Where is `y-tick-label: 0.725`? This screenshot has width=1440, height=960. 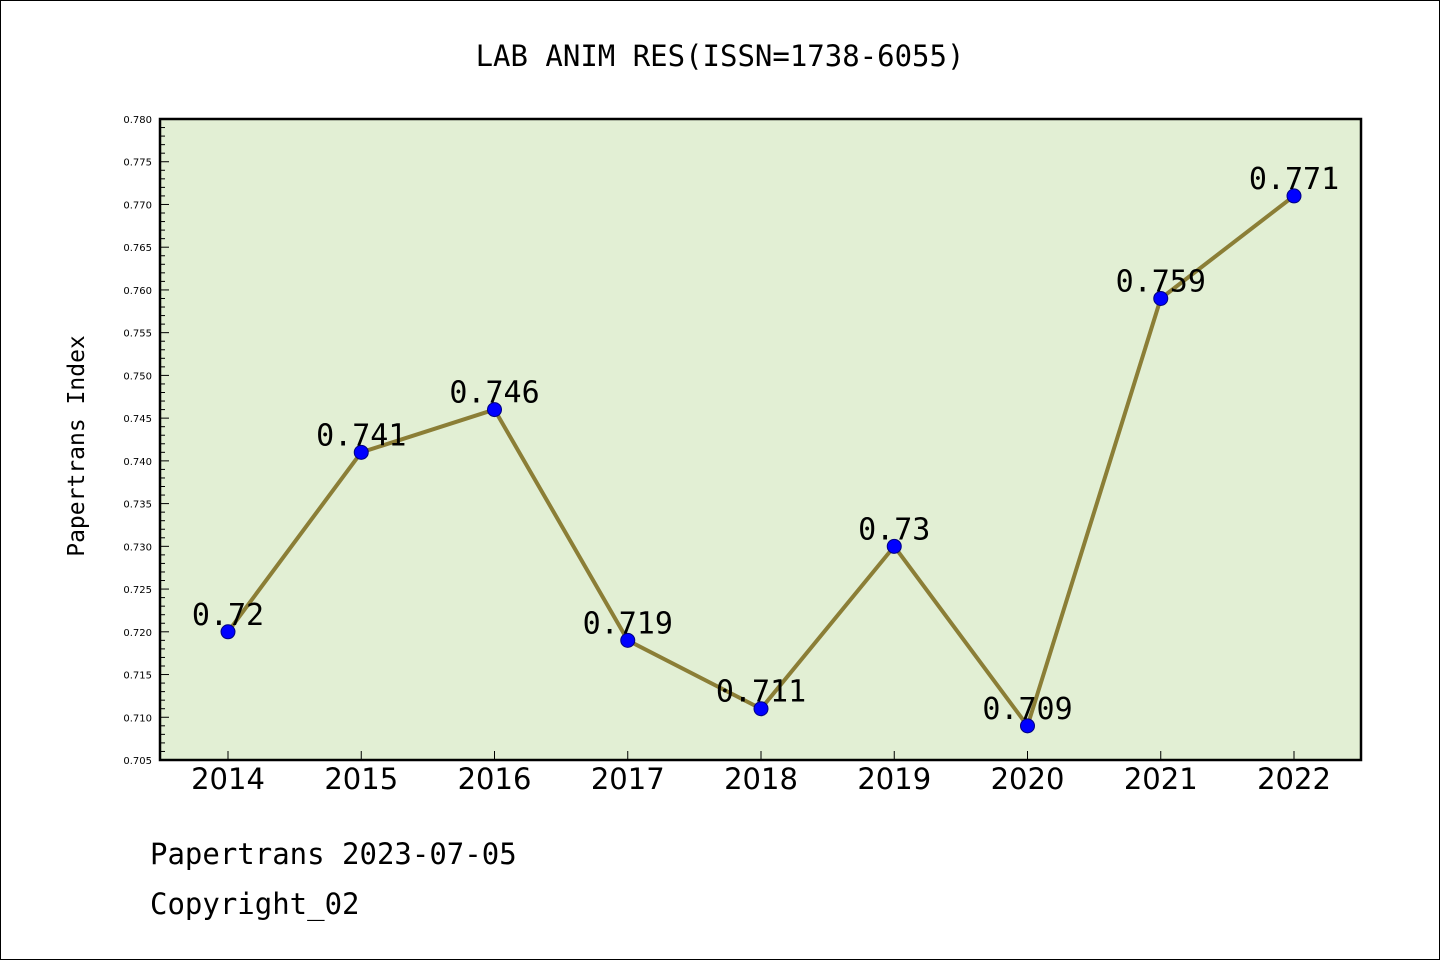 y-tick-label: 0.725 is located at coordinates (137, 590).